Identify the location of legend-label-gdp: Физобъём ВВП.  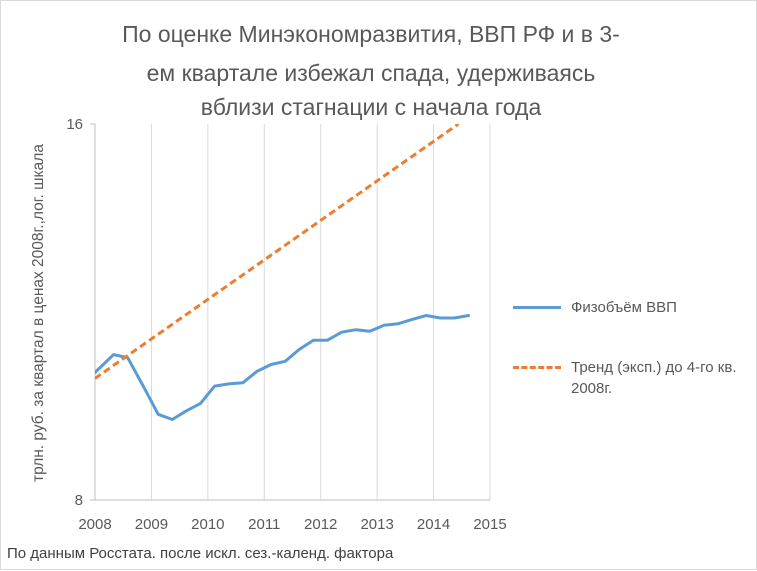
(624, 307).